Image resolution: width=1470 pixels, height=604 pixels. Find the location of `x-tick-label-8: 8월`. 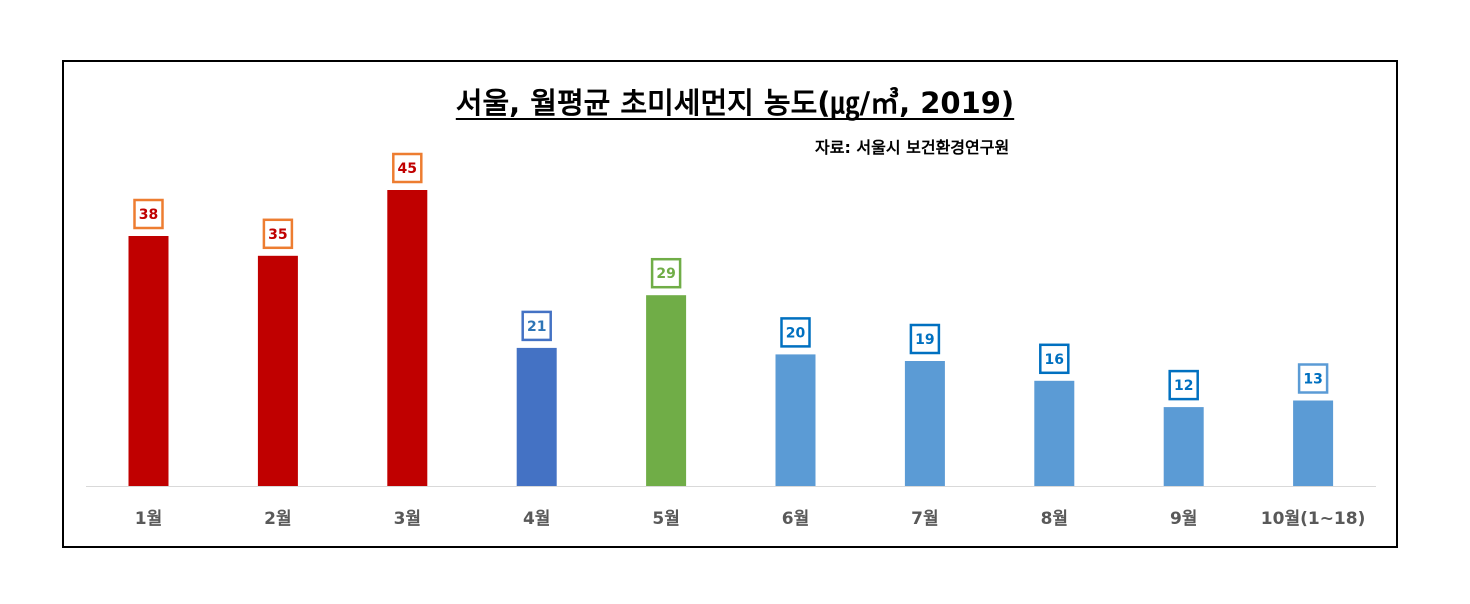

x-tick-label-8: 8월 is located at coordinates (1054, 519).